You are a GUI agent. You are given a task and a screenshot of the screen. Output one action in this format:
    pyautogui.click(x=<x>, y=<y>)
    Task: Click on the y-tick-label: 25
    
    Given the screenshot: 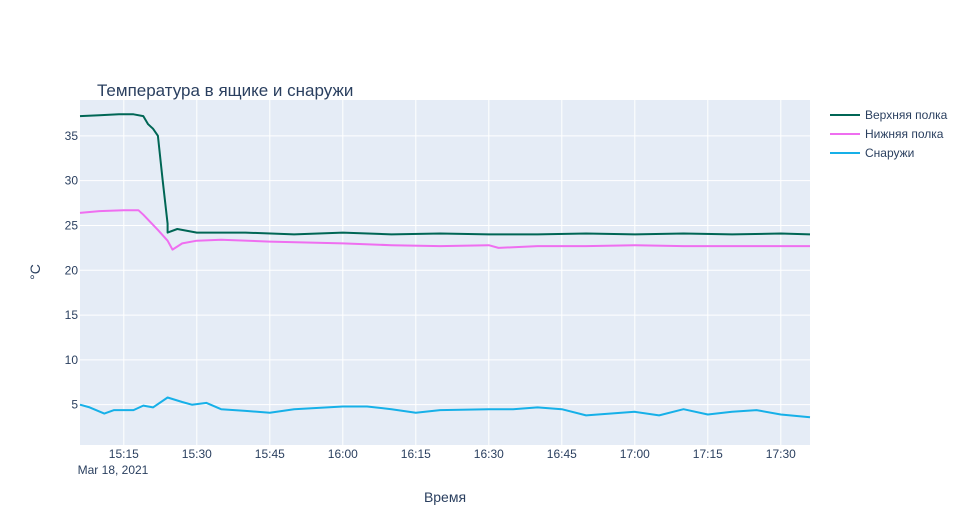 What is the action you would take?
    pyautogui.click(x=72, y=225)
    